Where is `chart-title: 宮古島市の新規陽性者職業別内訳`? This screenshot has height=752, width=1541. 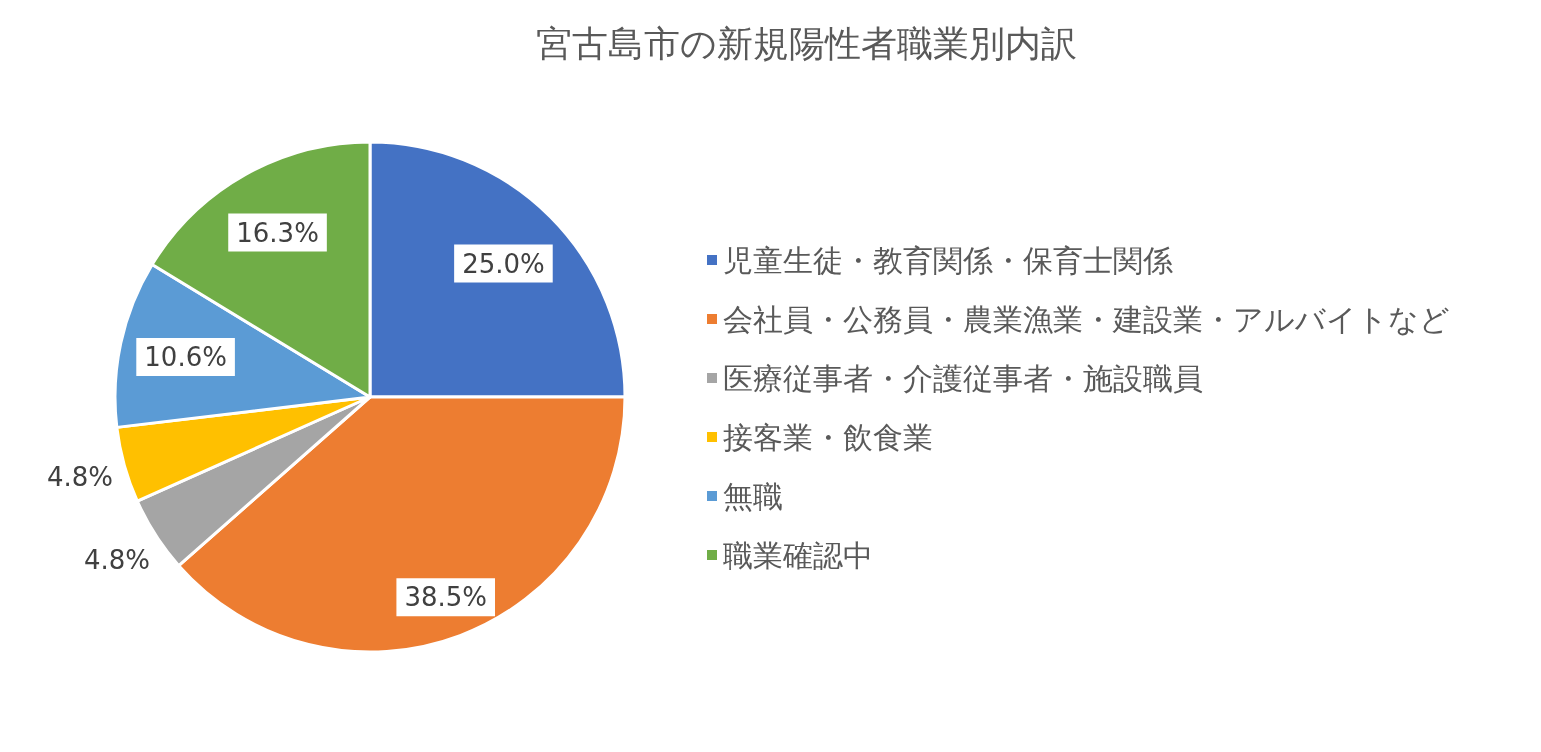
chart-title: 宮古島市の新規陽性者職業別内訳 is located at coordinates (806, 43).